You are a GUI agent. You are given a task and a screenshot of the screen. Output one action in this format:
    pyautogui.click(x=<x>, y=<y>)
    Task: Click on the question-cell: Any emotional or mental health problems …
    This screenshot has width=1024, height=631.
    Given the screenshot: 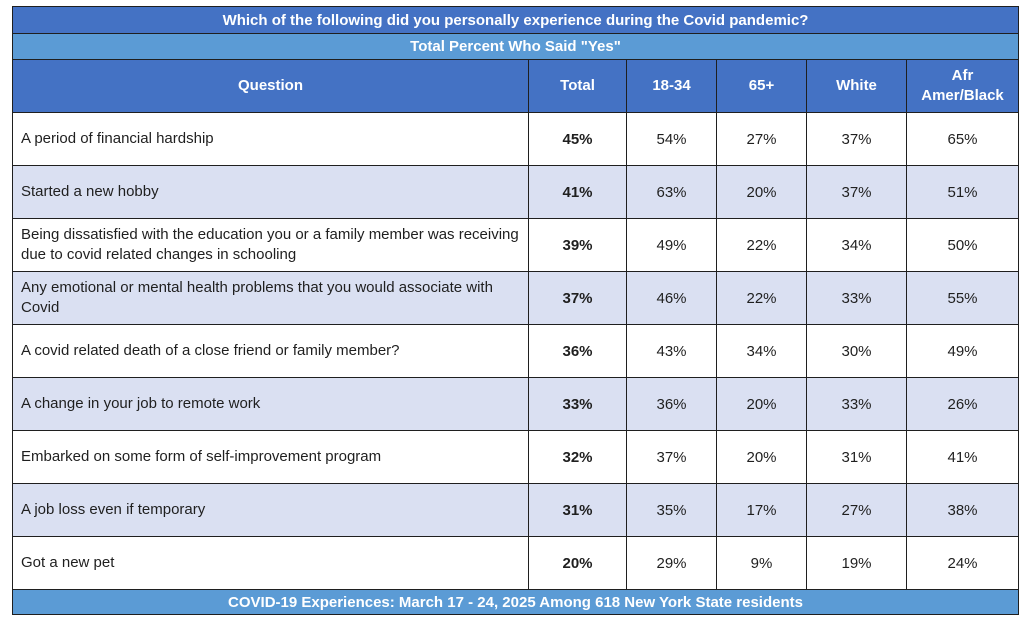 What is the action you would take?
    pyautogui.click(x=270, y=298)
    